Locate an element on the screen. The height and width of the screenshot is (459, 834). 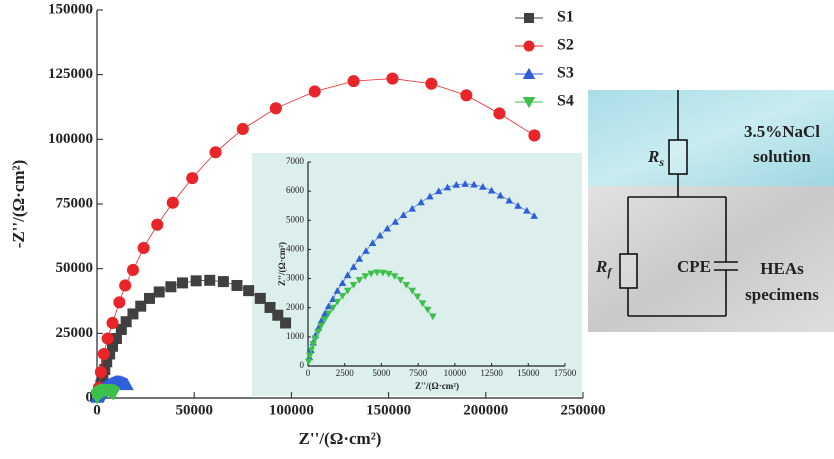
y-tick-label: 150000 is located at coordinates (70, 9).